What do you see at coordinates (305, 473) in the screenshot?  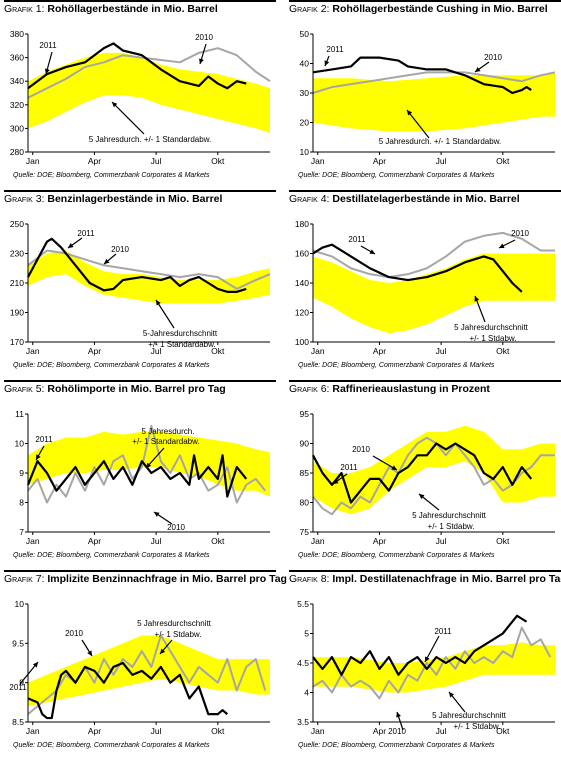 I see `y-tick-label: 85` at bounding box center [305, 473].